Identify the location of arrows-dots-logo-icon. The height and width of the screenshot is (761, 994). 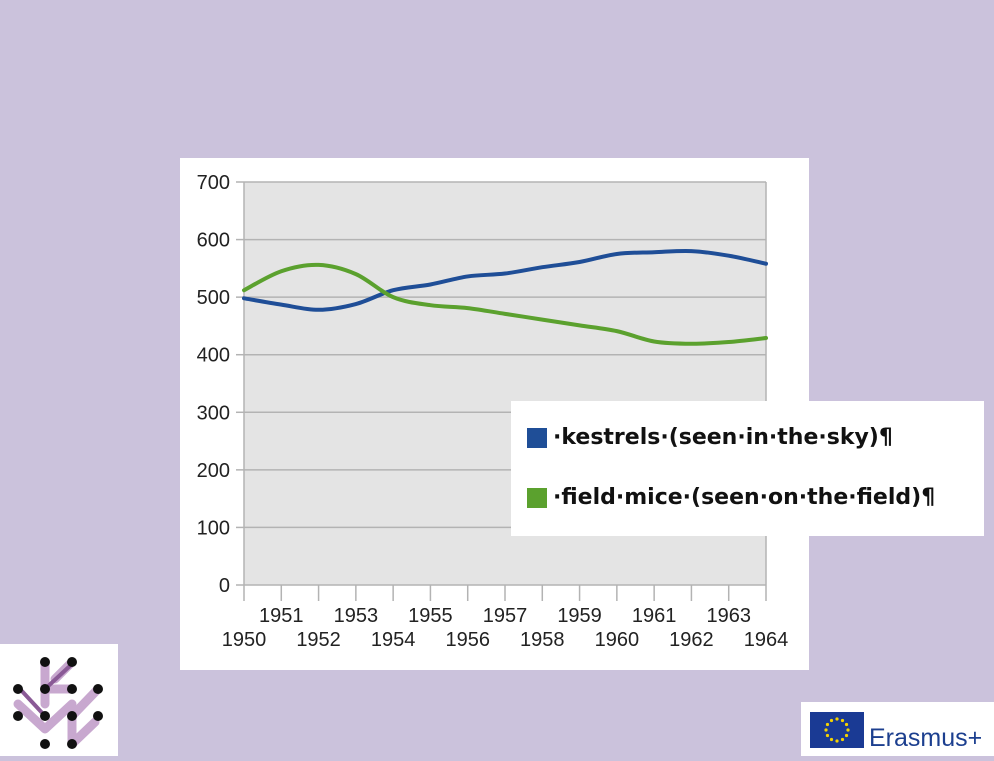
(58, 703).